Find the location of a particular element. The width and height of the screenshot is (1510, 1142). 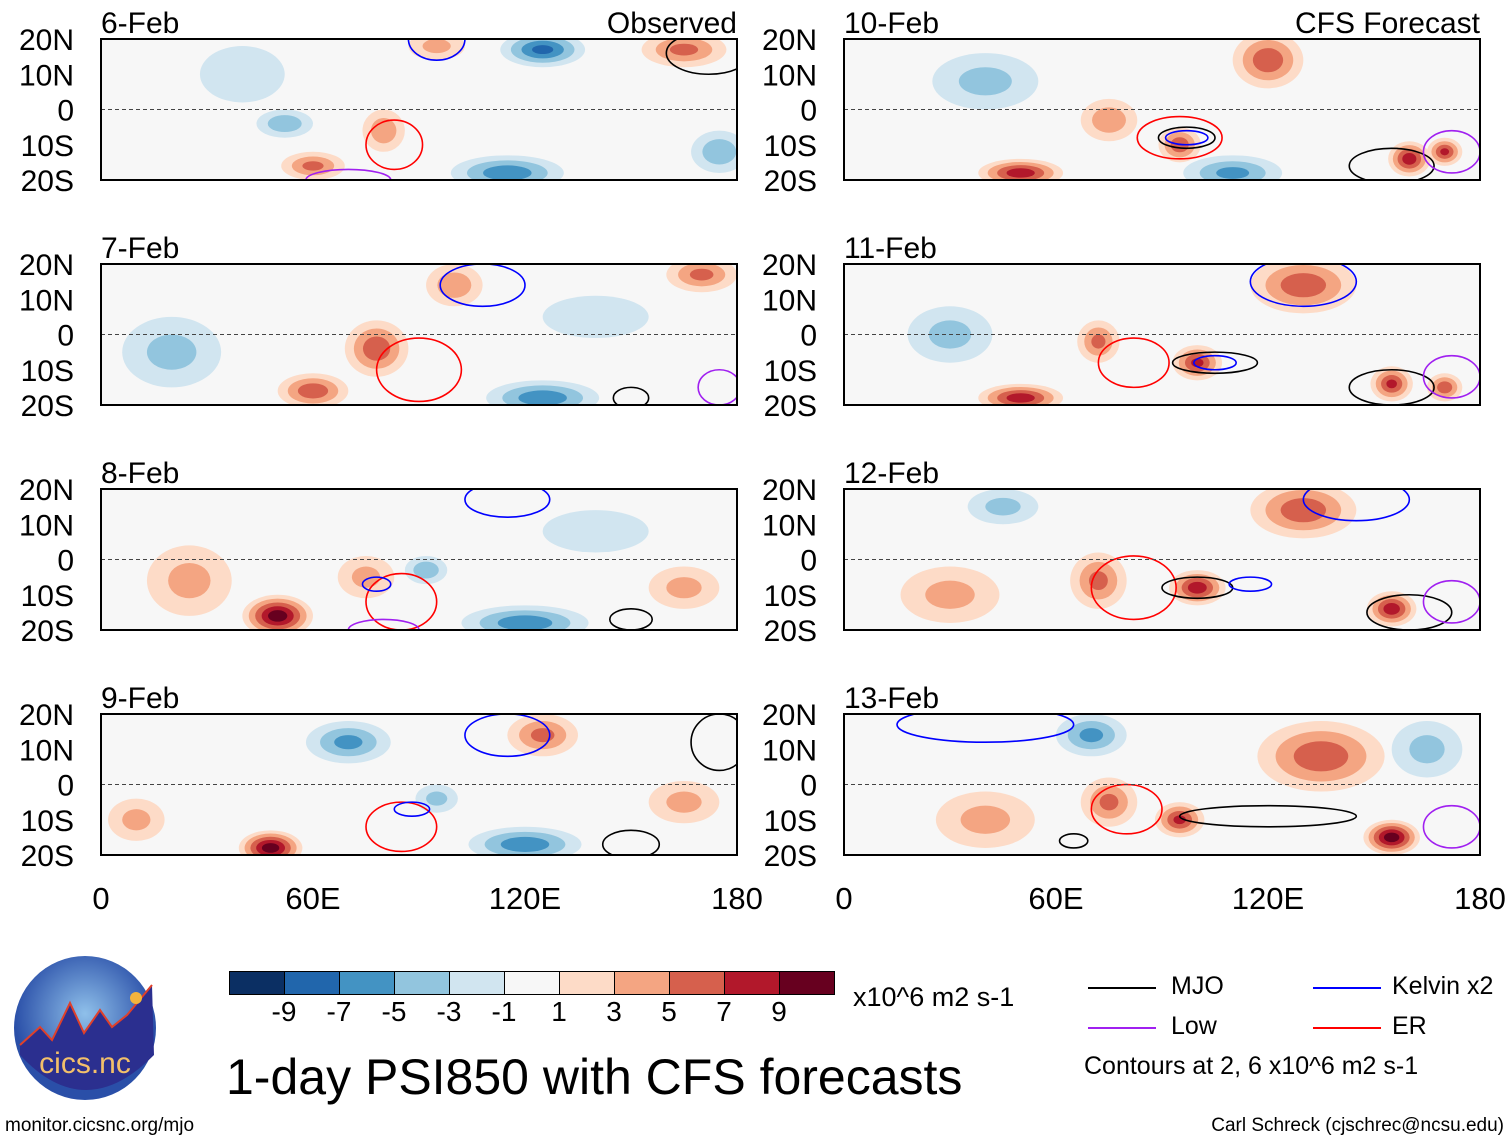

legend-line-mjo is located at coordinates (1122, 988).